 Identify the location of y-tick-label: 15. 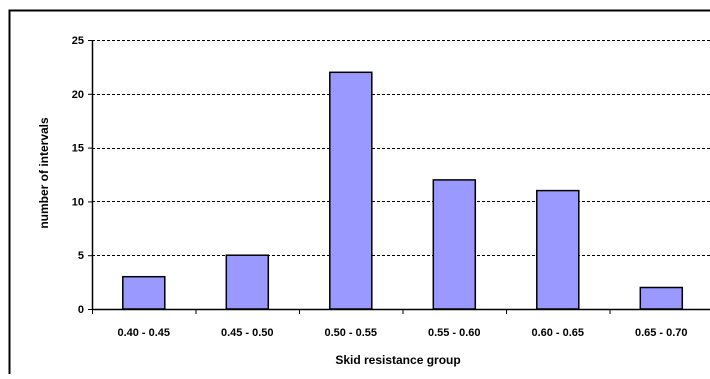
(78, 149).